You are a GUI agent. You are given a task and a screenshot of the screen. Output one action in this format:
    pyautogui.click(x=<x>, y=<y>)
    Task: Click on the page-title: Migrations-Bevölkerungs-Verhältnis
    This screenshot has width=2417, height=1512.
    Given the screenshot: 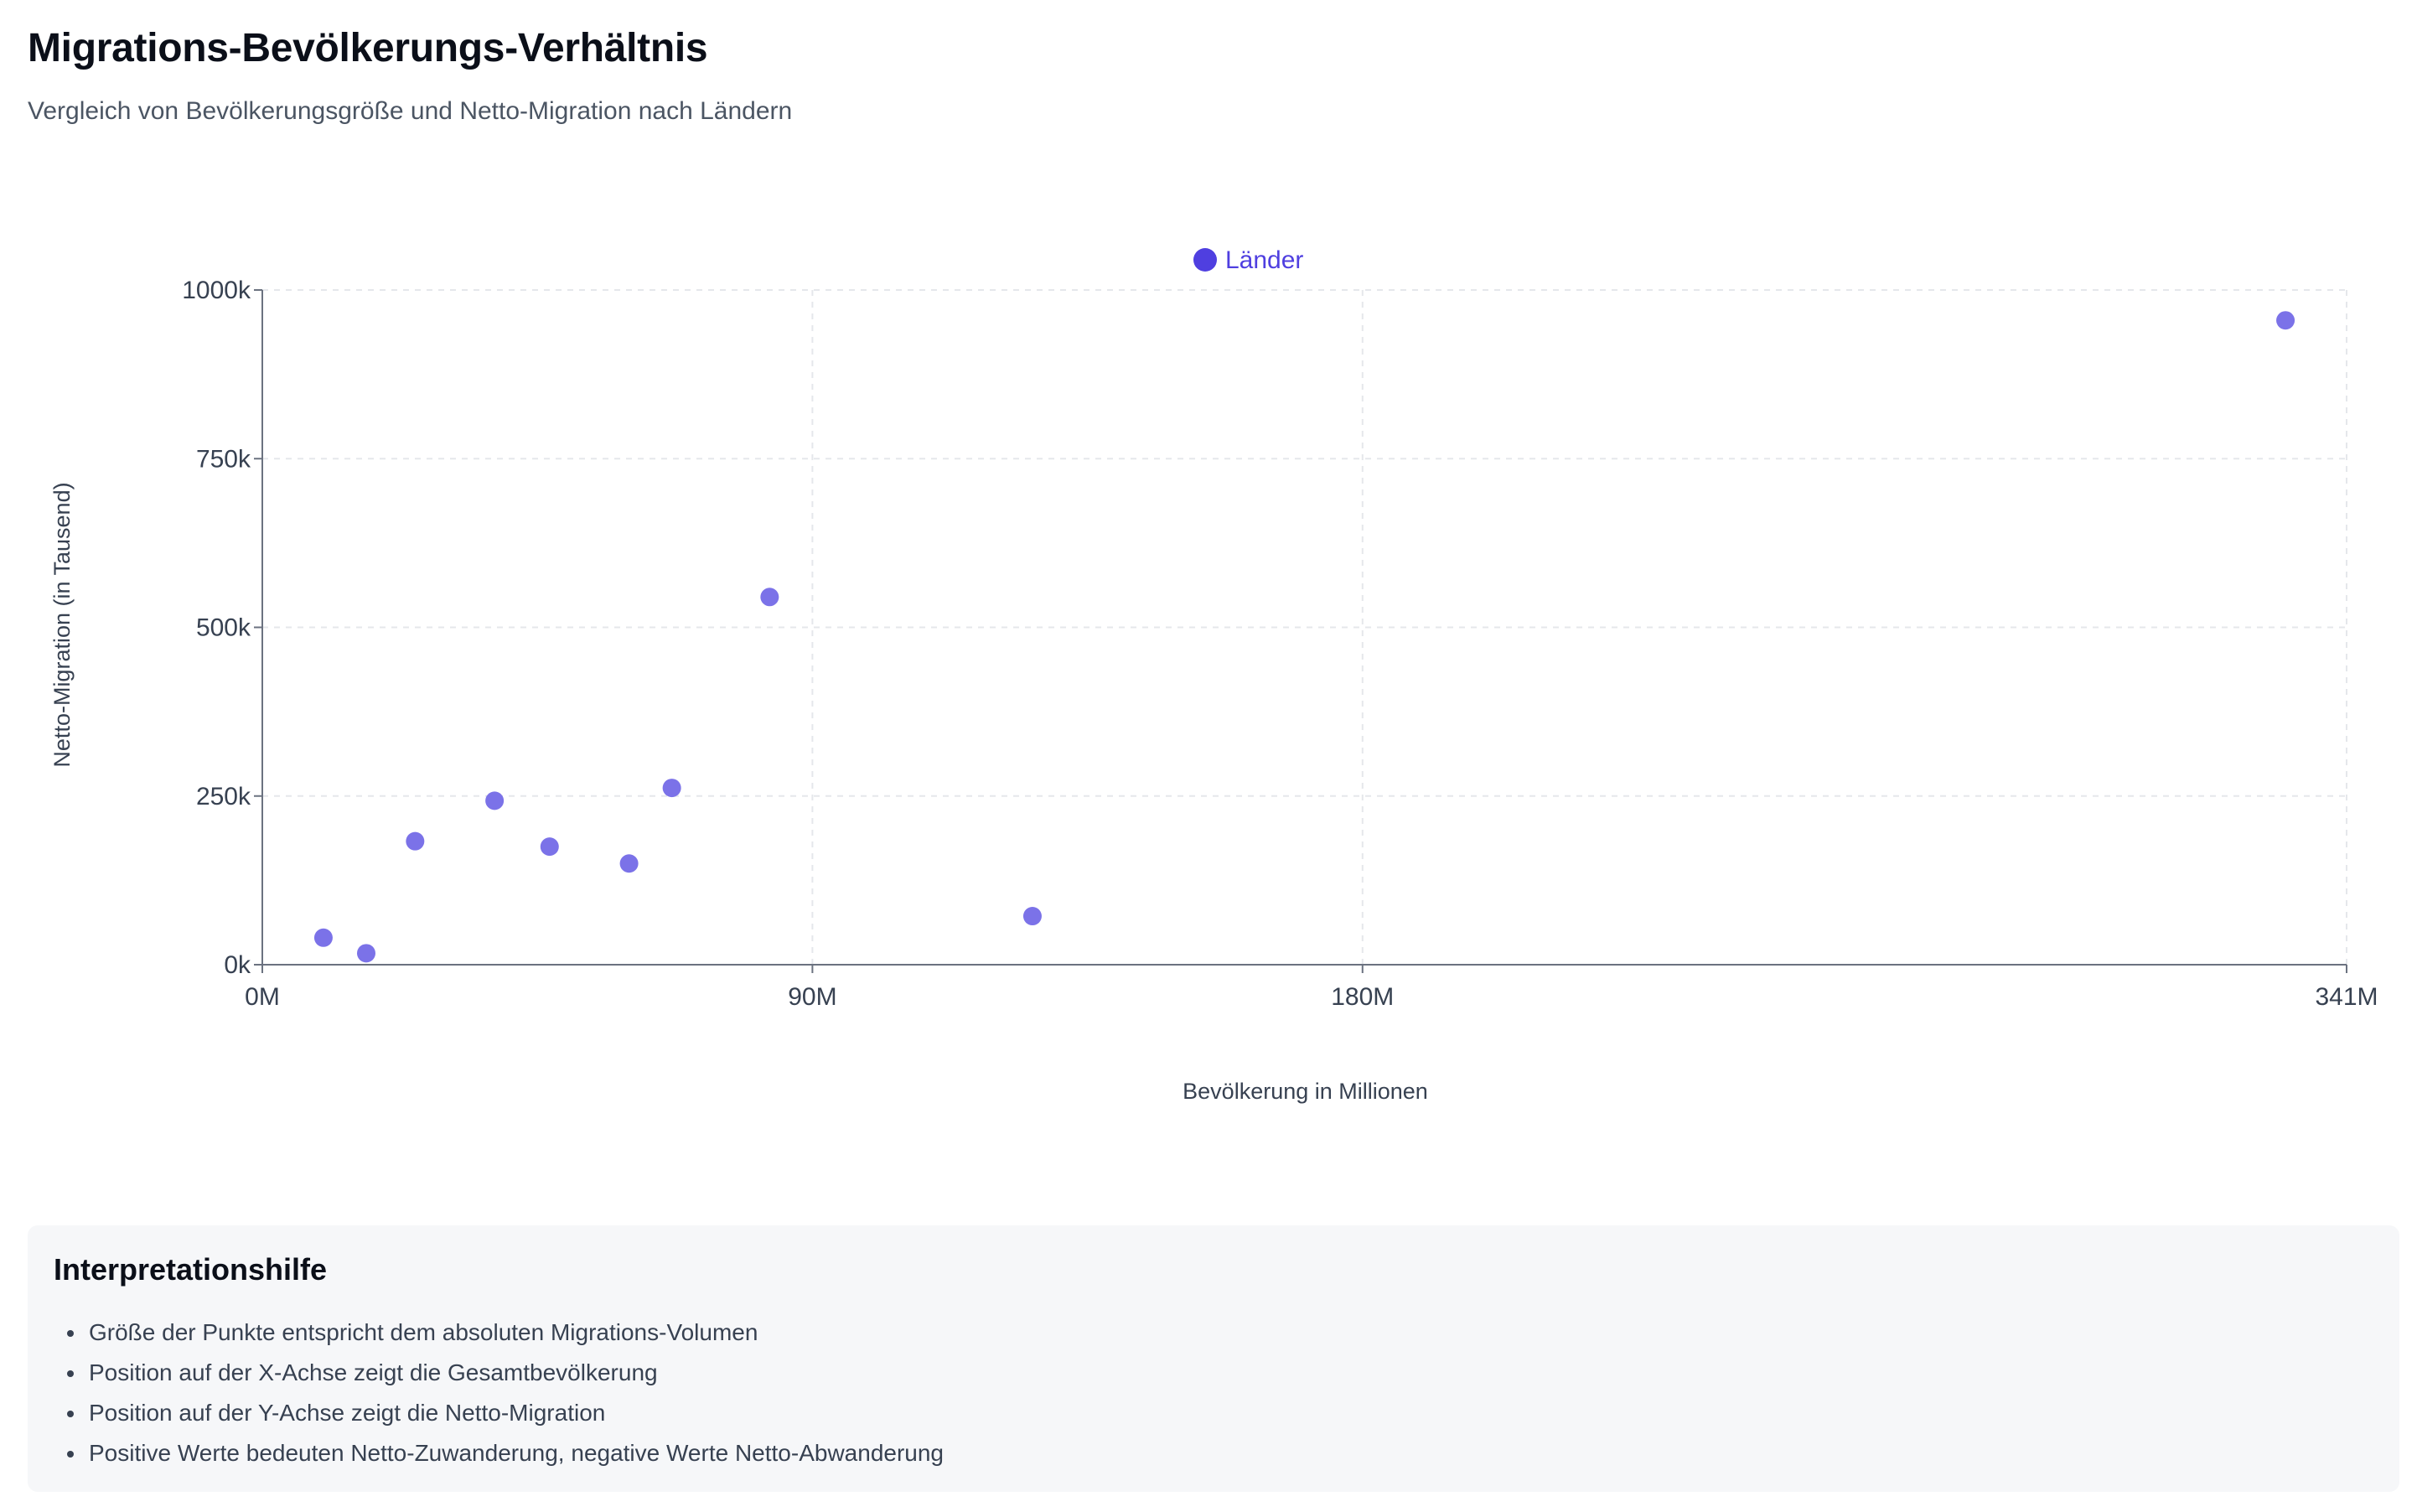 What is the action you would take?
    pyautogui.click(x=368, y=48)
    